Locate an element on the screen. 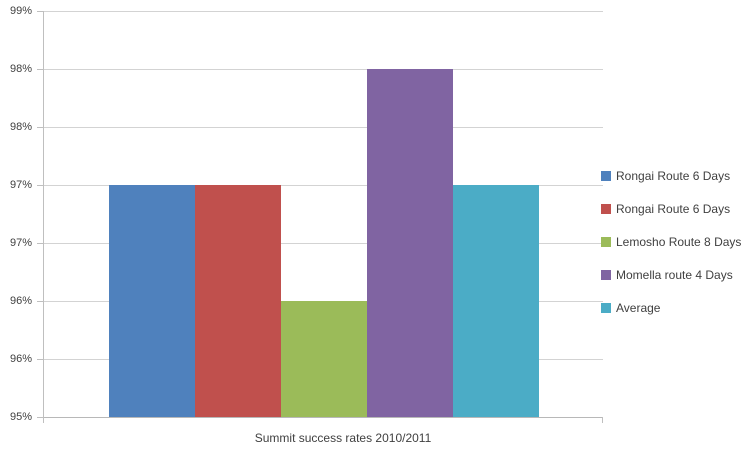  legend-label: Momella route 4 Days is located at coordinates (674, 274).